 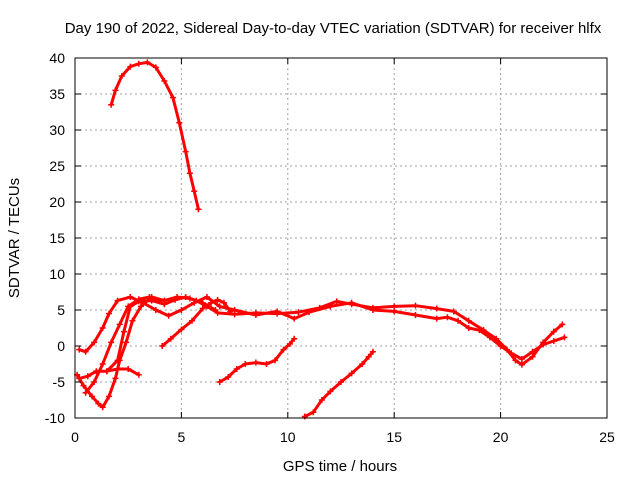 I want to click on y-tick-label: 30, so click(x=57, y=130).